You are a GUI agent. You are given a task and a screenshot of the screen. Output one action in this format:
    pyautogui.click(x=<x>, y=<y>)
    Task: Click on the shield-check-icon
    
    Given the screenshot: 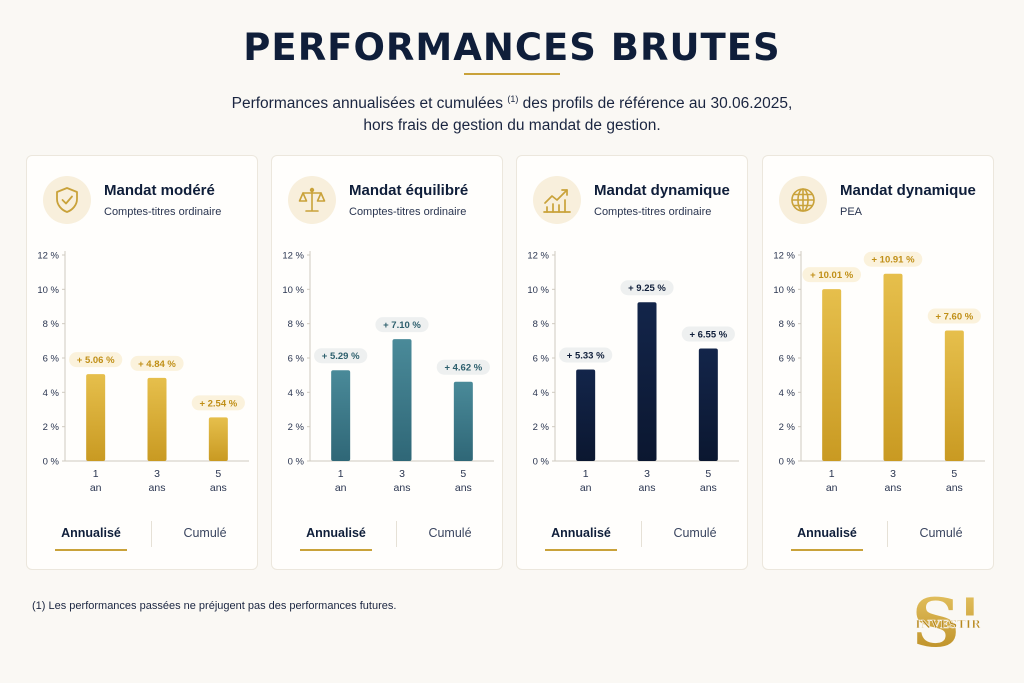 What is the action you would take?
    pyautogui.click(x=67, y=200)
    